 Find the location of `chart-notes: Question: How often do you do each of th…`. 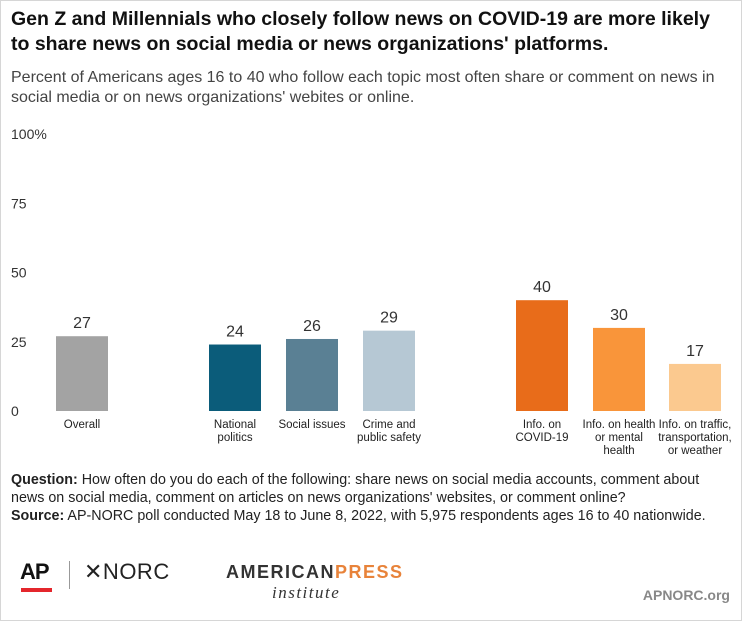

chart-notes: Question: How often do you do each of th… is located at coordinates (371, 498).